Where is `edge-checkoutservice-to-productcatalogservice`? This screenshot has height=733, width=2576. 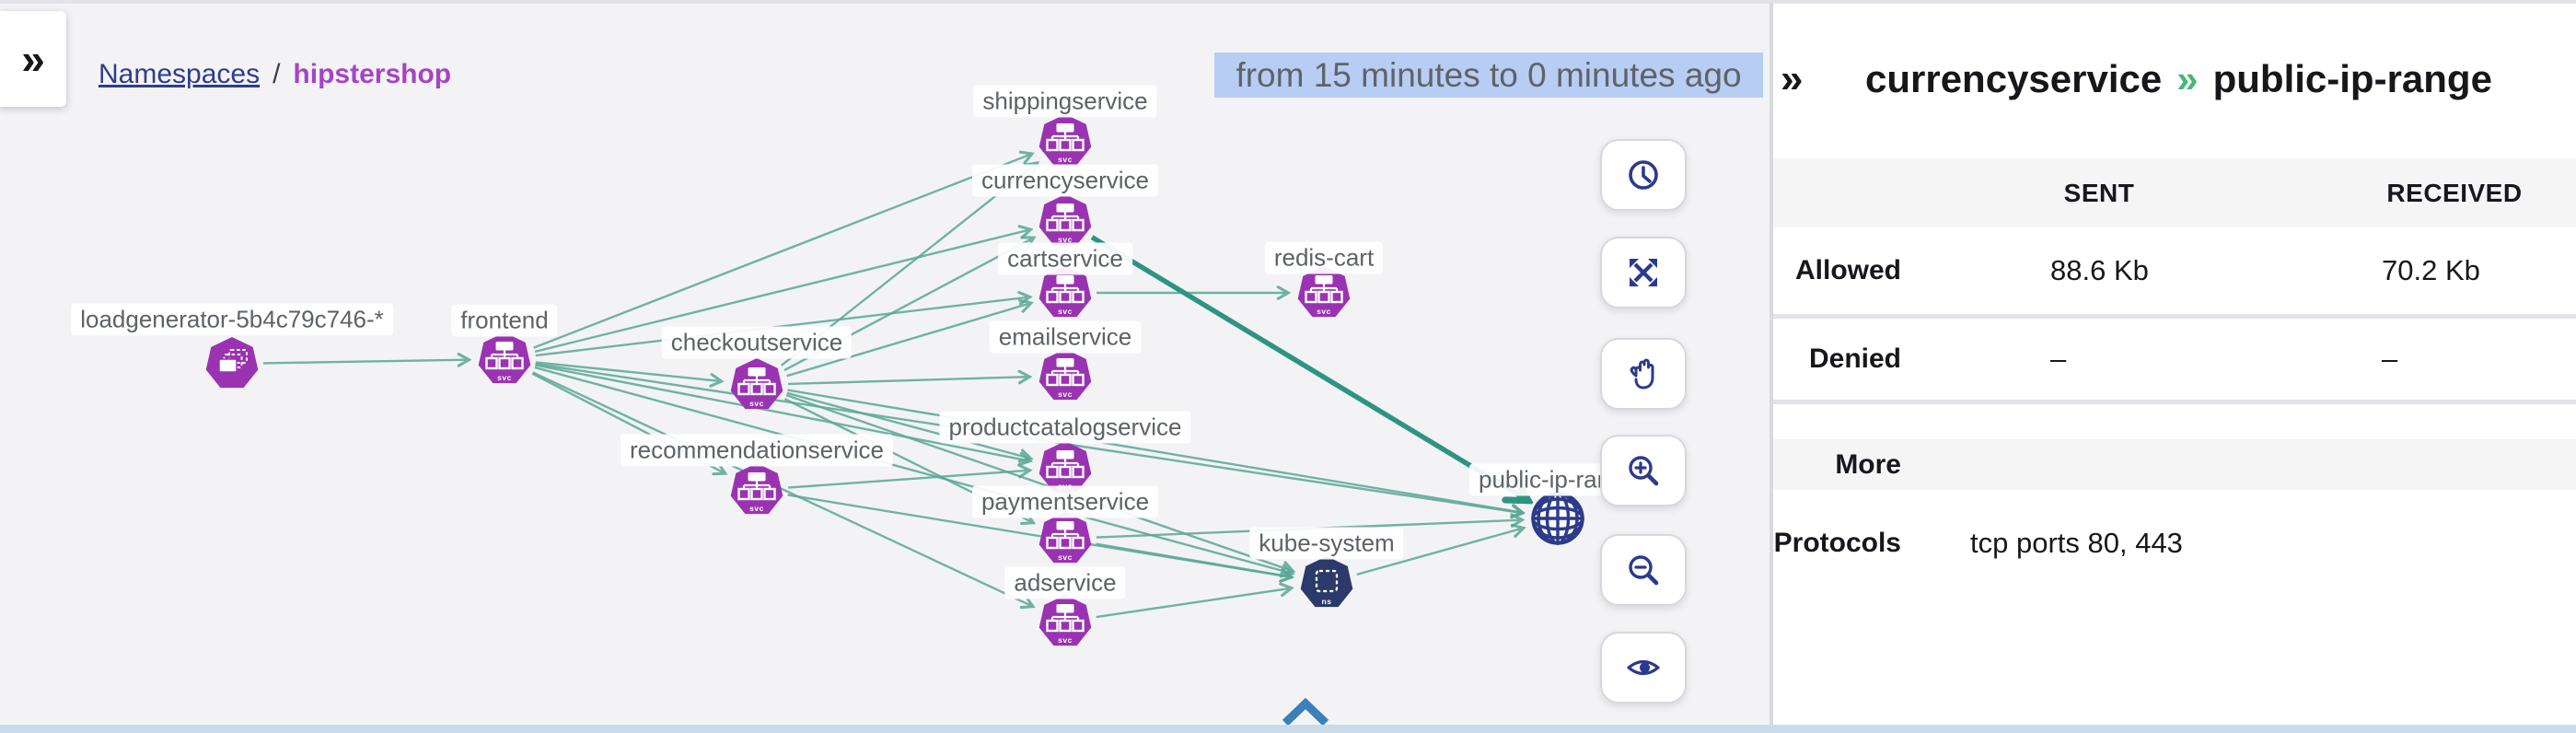
edge-checkoutservice-to-productcatalogservice is located at coordinates (908, 425).